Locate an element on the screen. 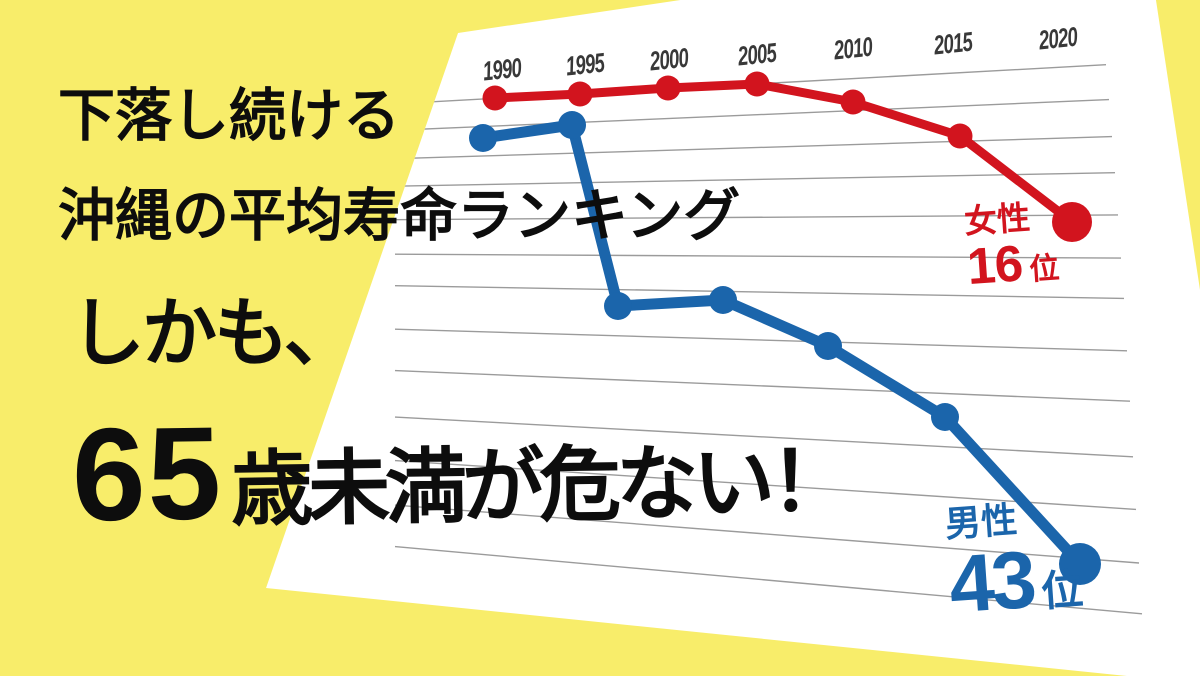 The height and width of the screenshot is (676, 1200). headline-big-suffix: 歳未満が危ない！ is located at coordinates (539, 486).